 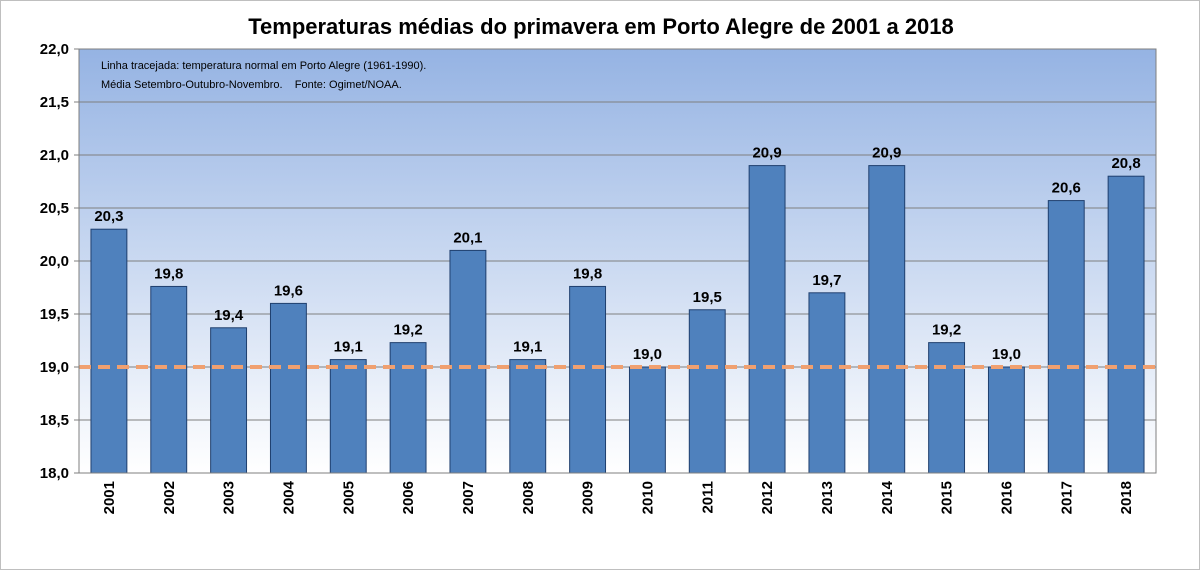 I want to click on x-tick-label: 2011, so click(x=707, y=497).